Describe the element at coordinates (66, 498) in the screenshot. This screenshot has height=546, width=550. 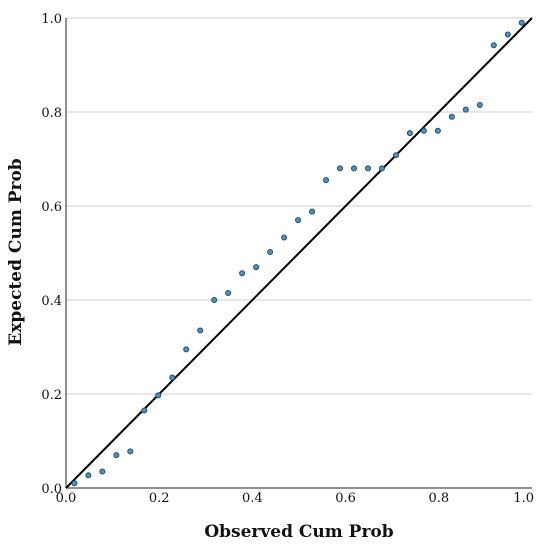
I see `x-tick-label: 0.0` at that location.